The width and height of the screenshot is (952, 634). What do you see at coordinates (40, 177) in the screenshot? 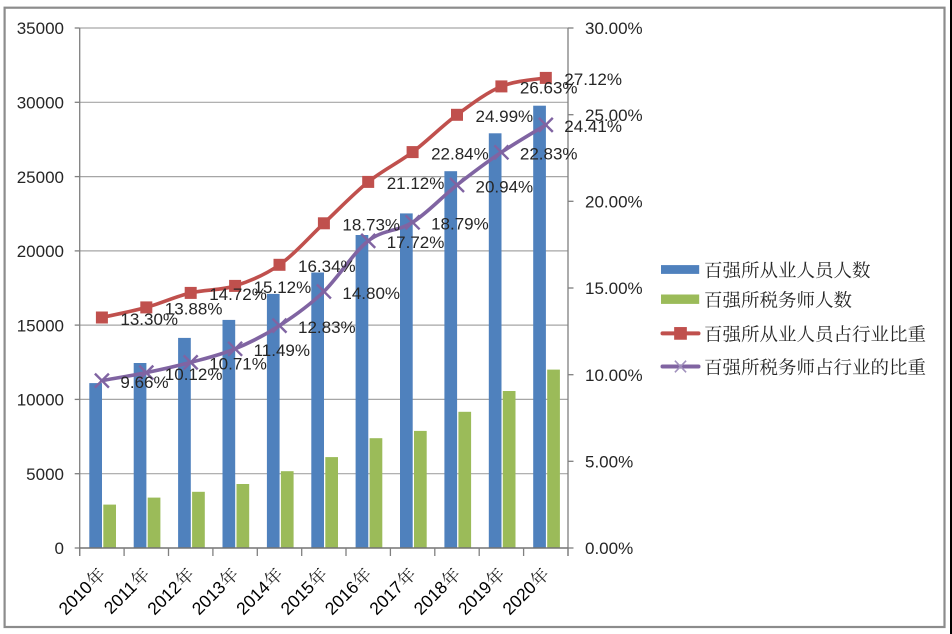
I see `svg-text: 25000` at bounding box center [40, 177].